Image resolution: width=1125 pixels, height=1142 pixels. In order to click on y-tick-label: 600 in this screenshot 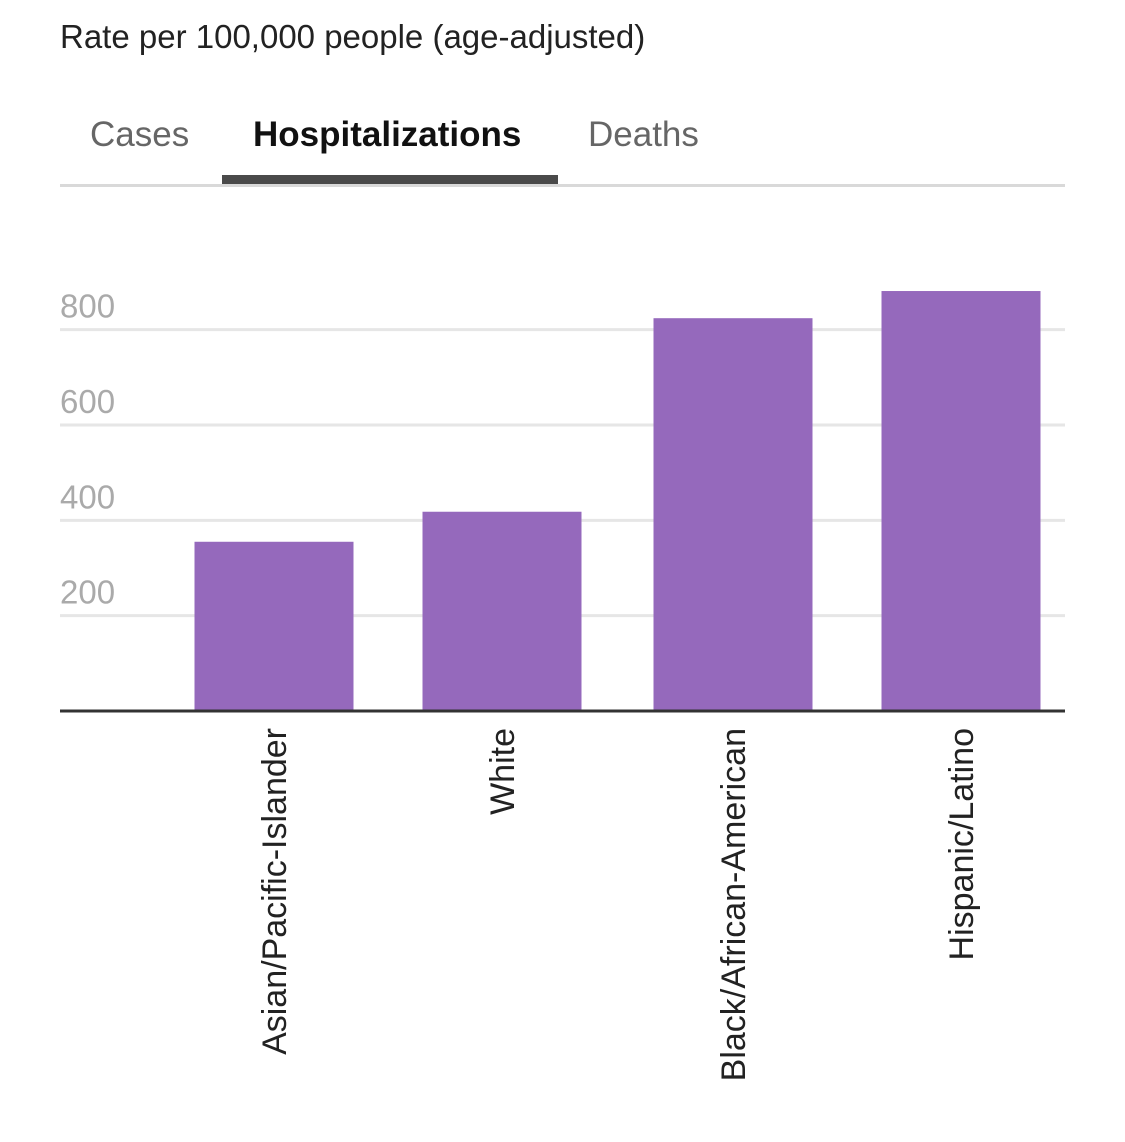, I will do `click(87, 401)`.